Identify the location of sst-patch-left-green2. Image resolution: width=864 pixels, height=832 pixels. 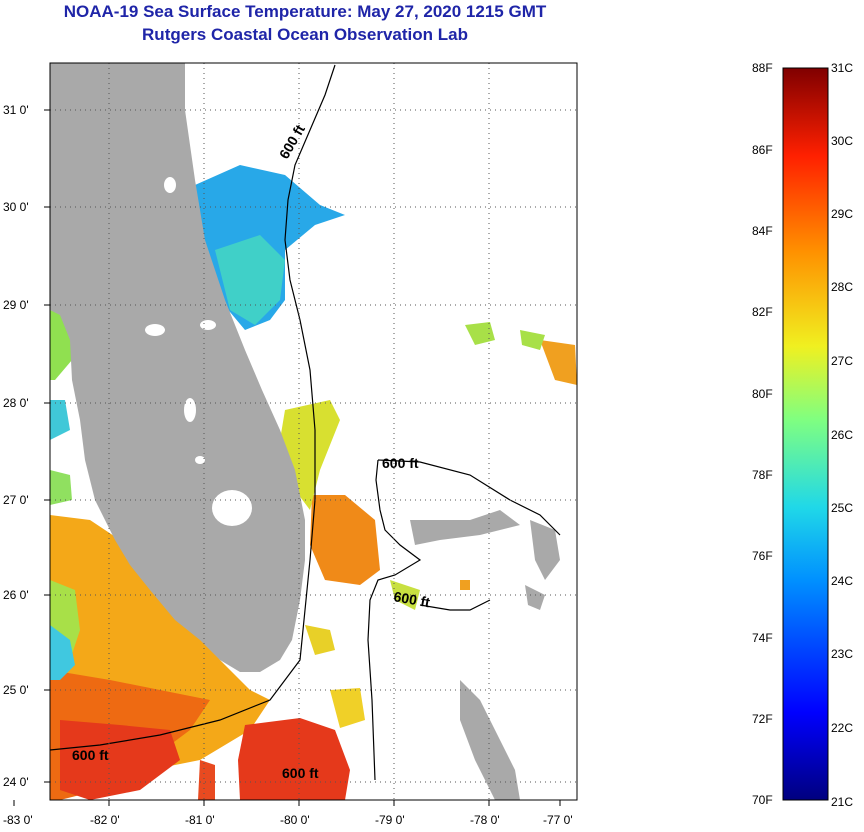
(61, 487).